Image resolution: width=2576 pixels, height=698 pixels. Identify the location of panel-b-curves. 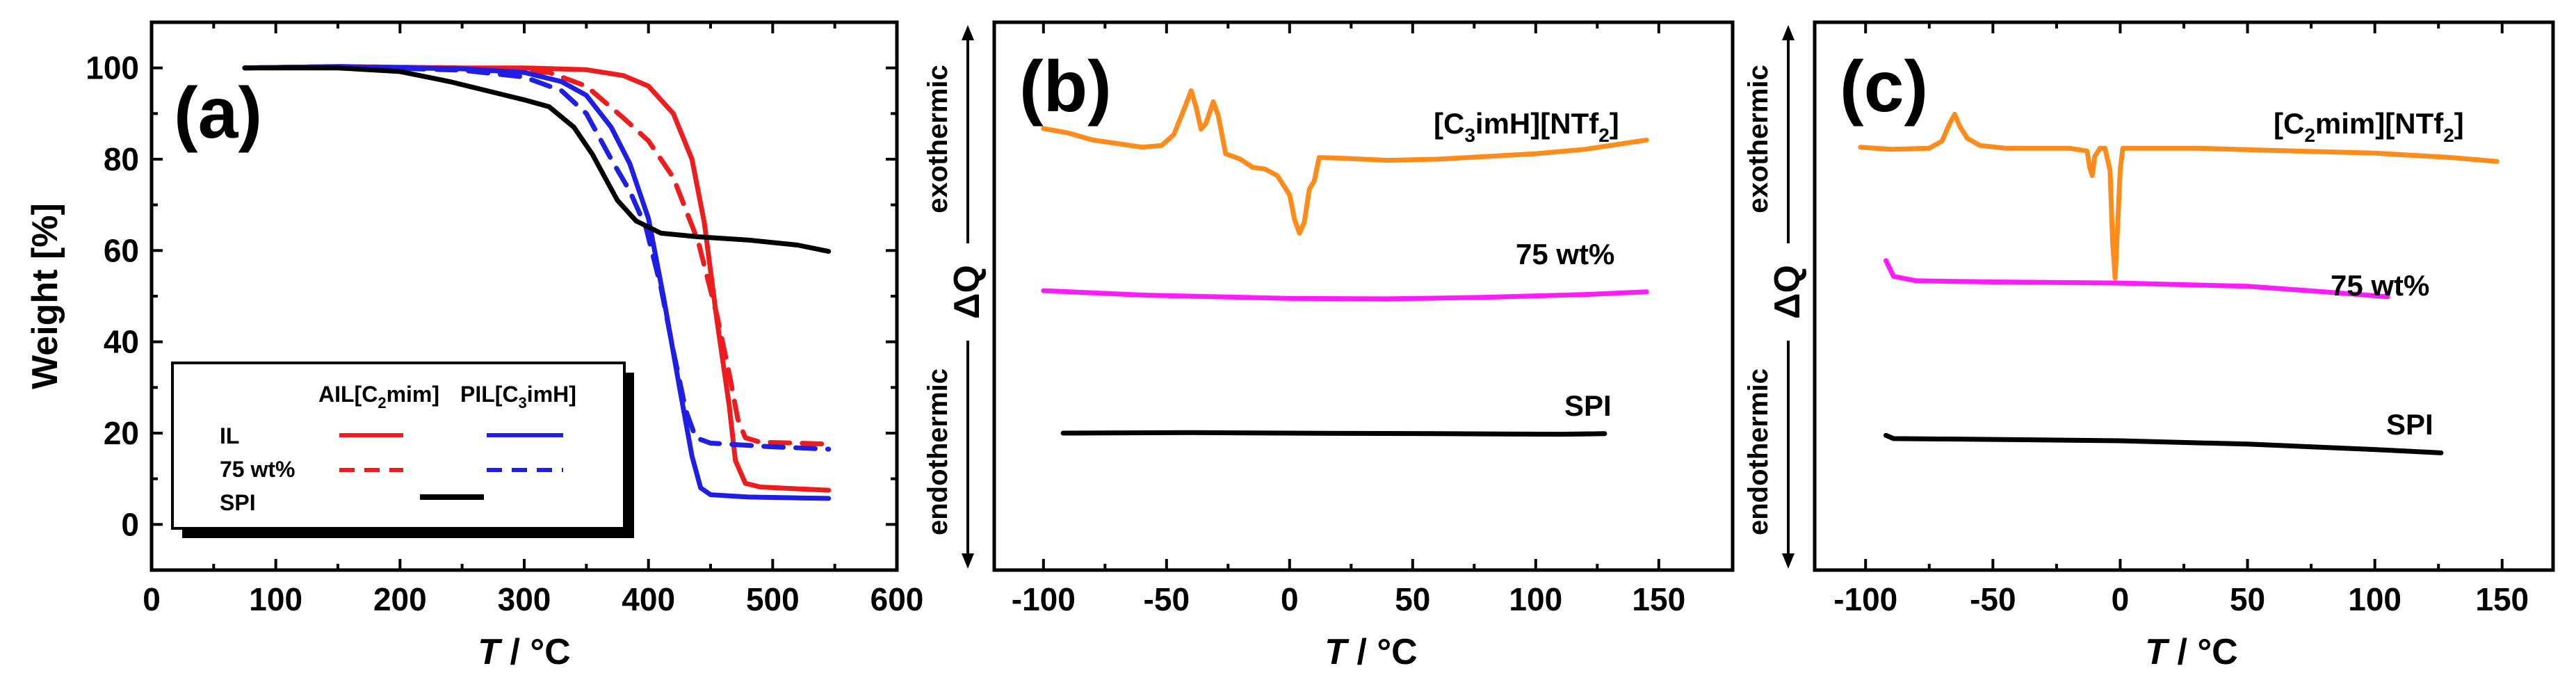
(1345, 262).